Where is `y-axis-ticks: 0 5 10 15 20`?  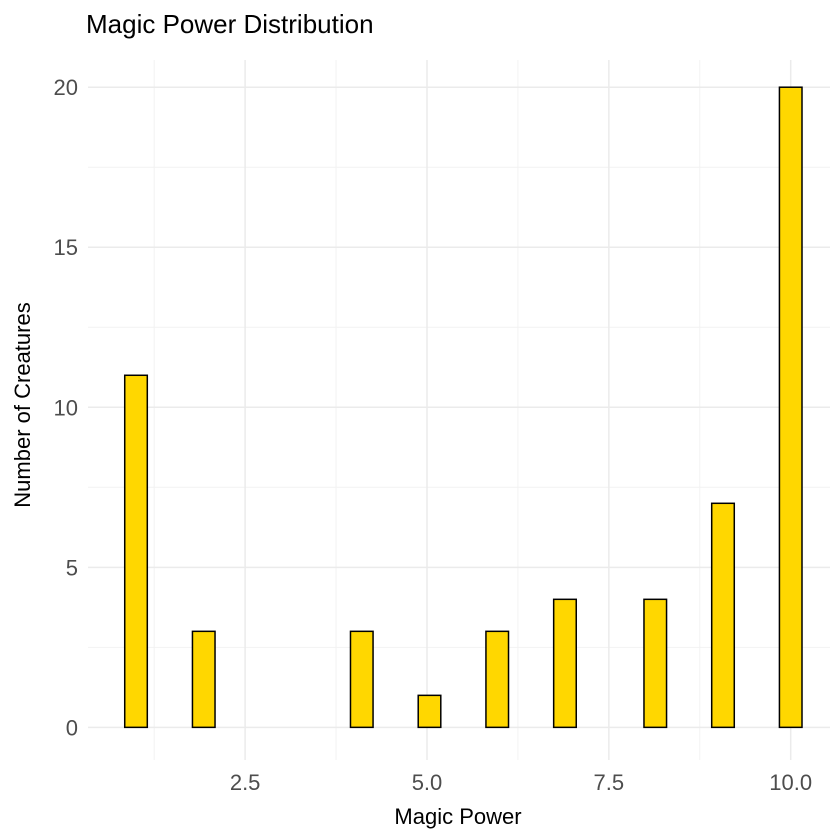 y-axis-ticks: 0 5 10 15 20 is located at coordinates (66, 407).